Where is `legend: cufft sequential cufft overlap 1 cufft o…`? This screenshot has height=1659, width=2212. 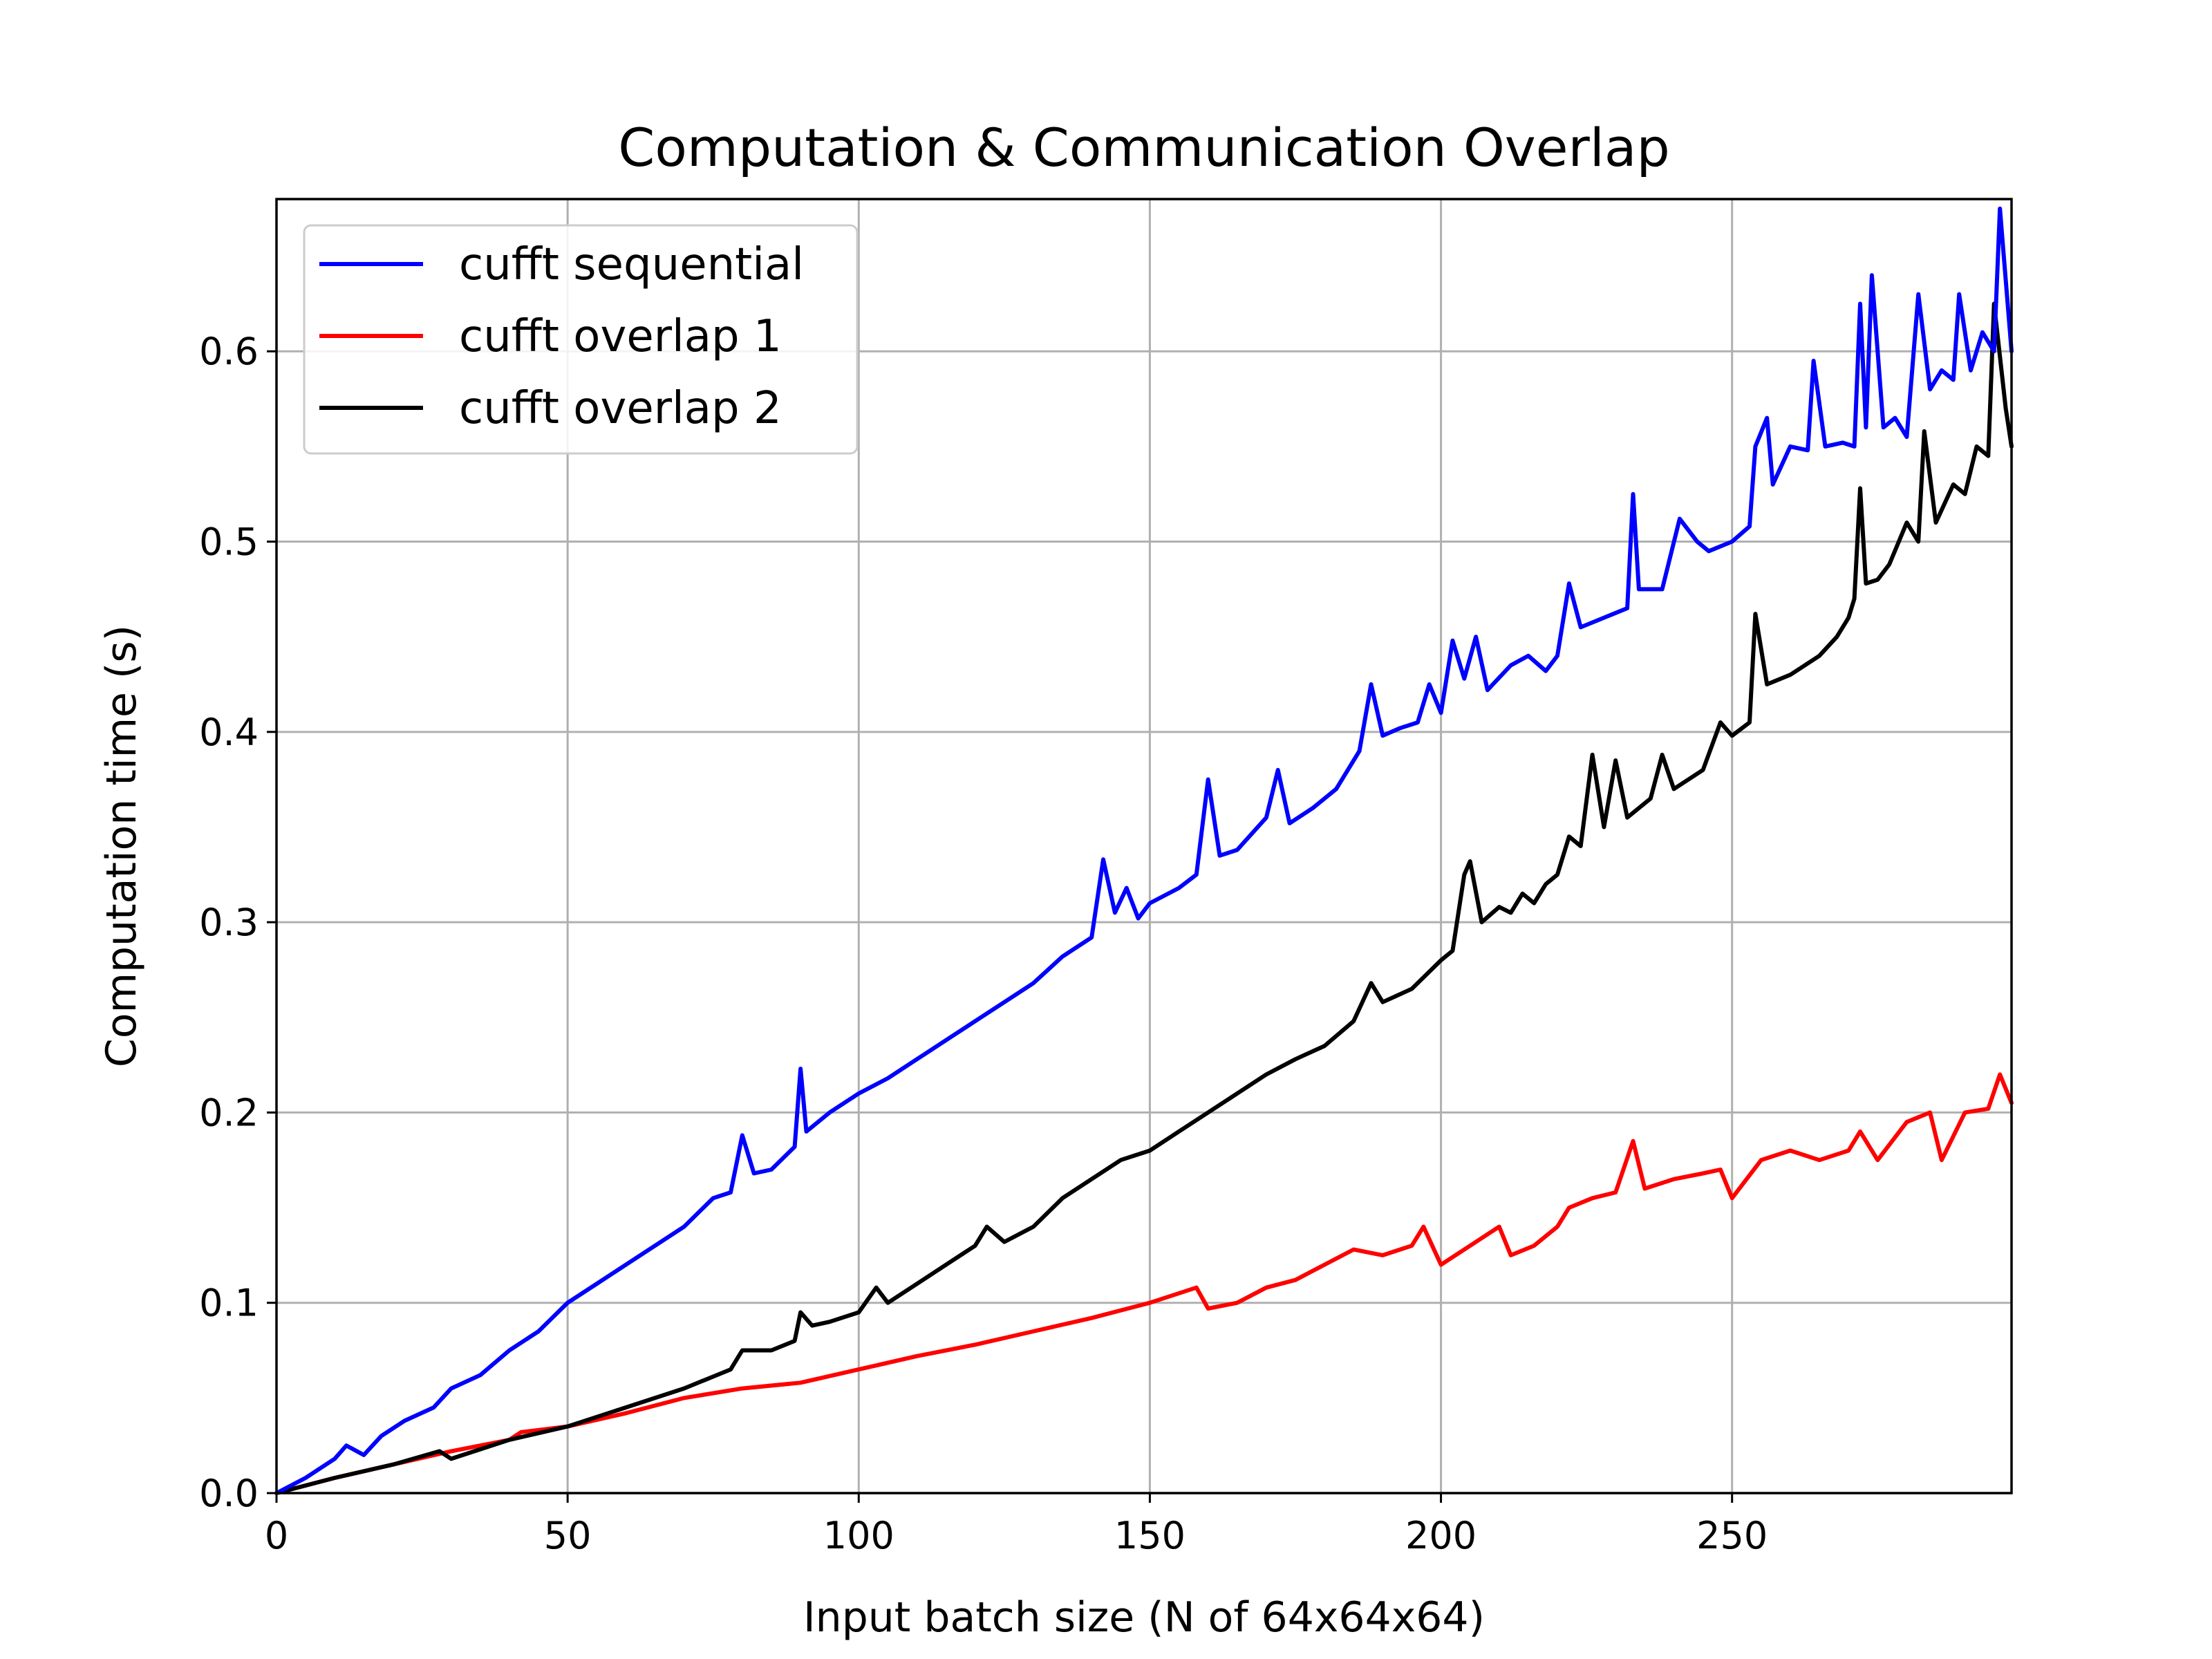
legend: cufft sequential cufft overlap 1 cufft o… is located at coordinates (581, 339).